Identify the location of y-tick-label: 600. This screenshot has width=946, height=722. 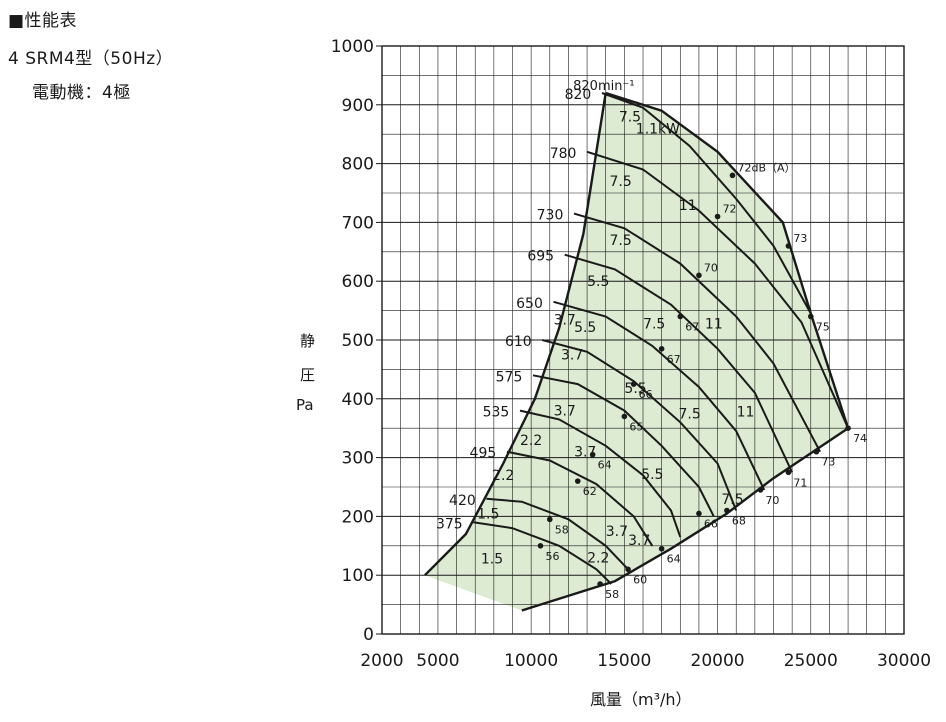
(358, 282).